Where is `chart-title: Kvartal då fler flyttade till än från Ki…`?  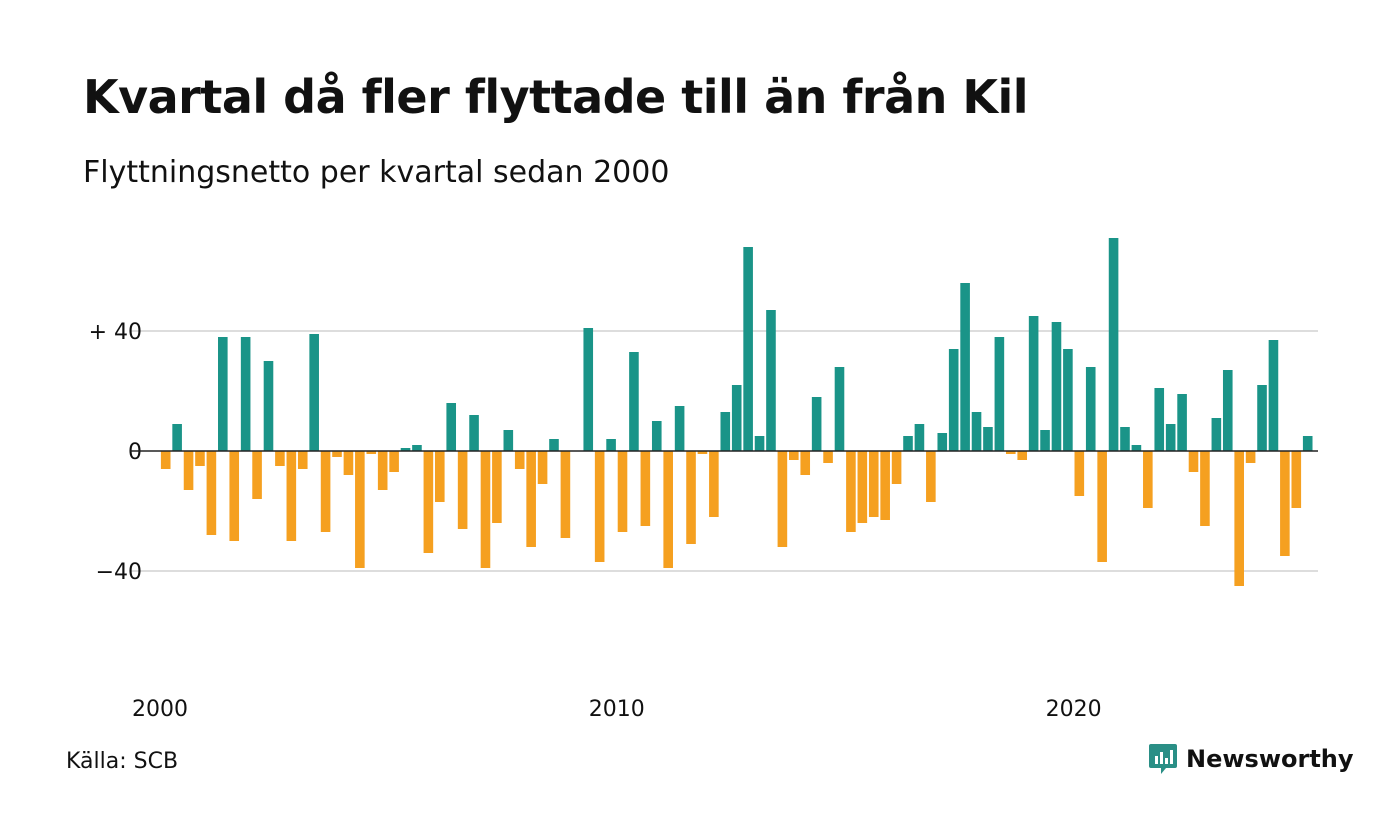 chart-title: Kvartal då fler flyttade till än från Ki… is located at coordinates (556, 97).